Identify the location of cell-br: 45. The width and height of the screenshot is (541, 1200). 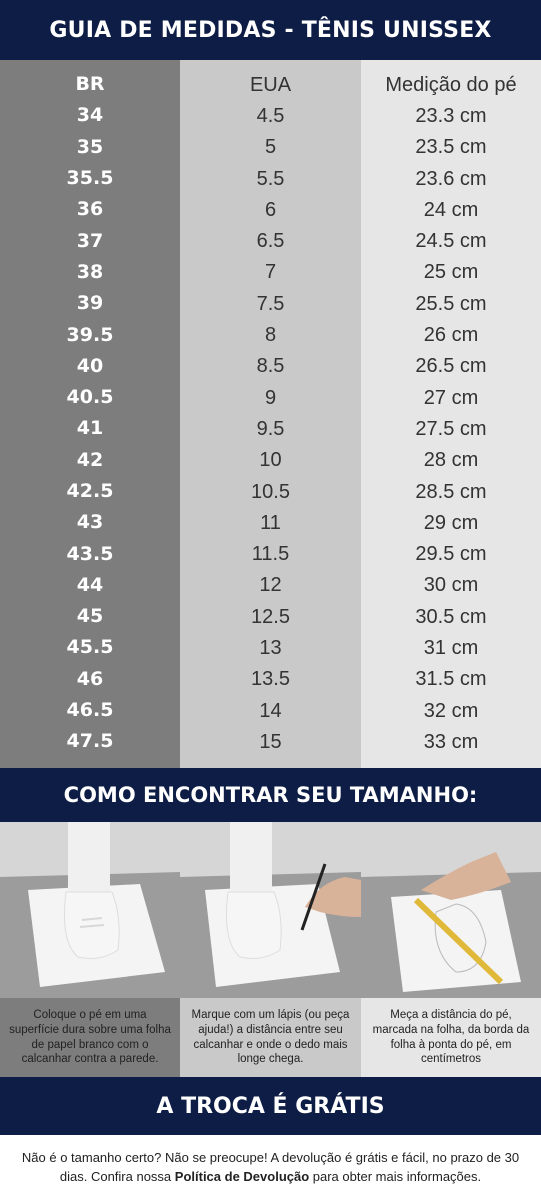
(90, 616).